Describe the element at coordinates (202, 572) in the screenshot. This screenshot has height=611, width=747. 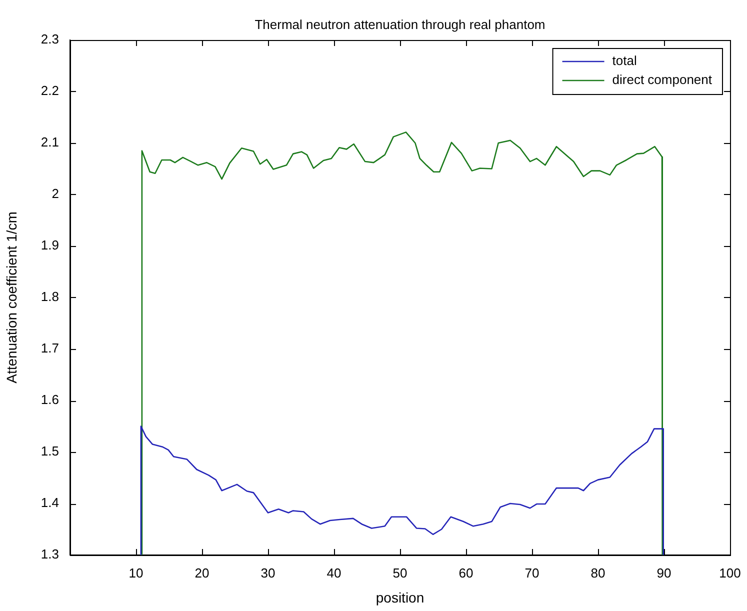
I see `x-tick-label: 20` at that location.